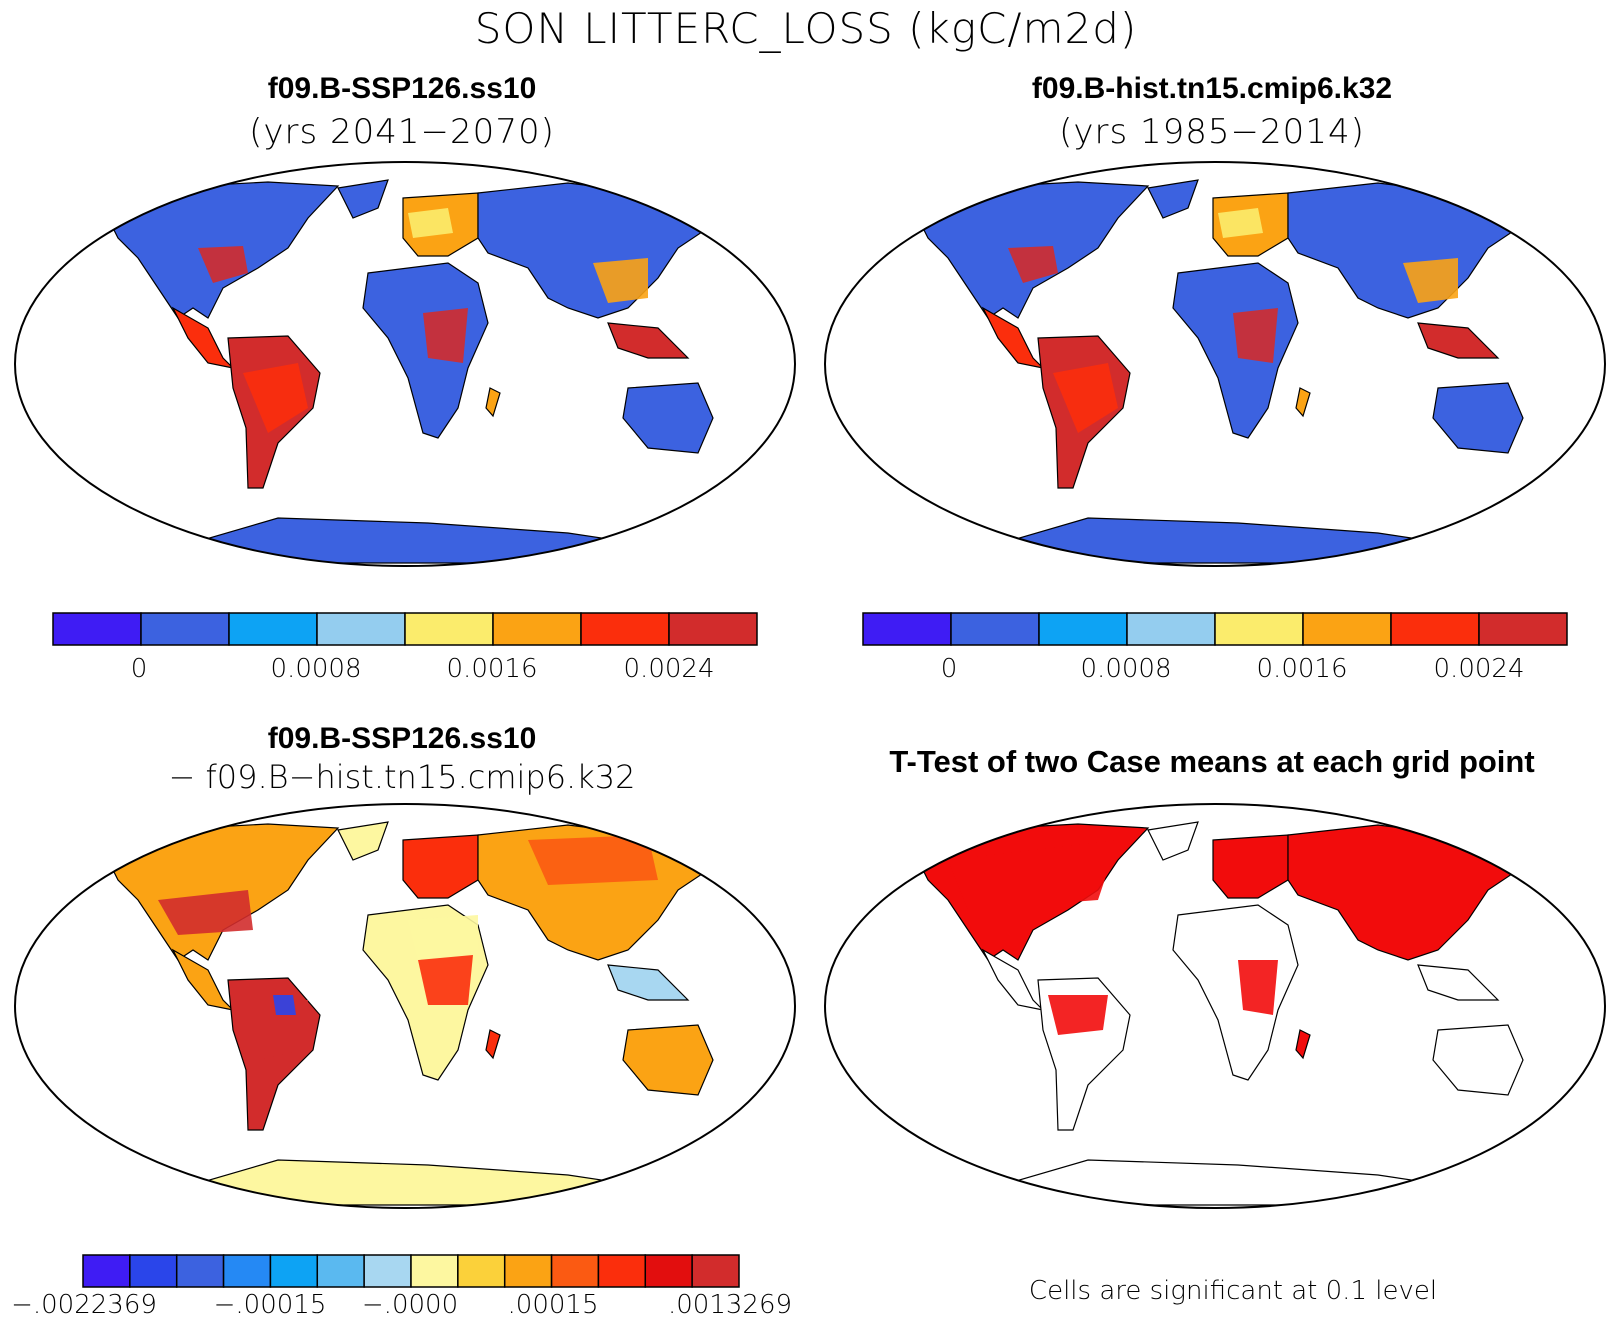  Describe the element at coordinates (1302, 669) in the screenshot. I see `tr-tick-2: 0.0016` at that location.